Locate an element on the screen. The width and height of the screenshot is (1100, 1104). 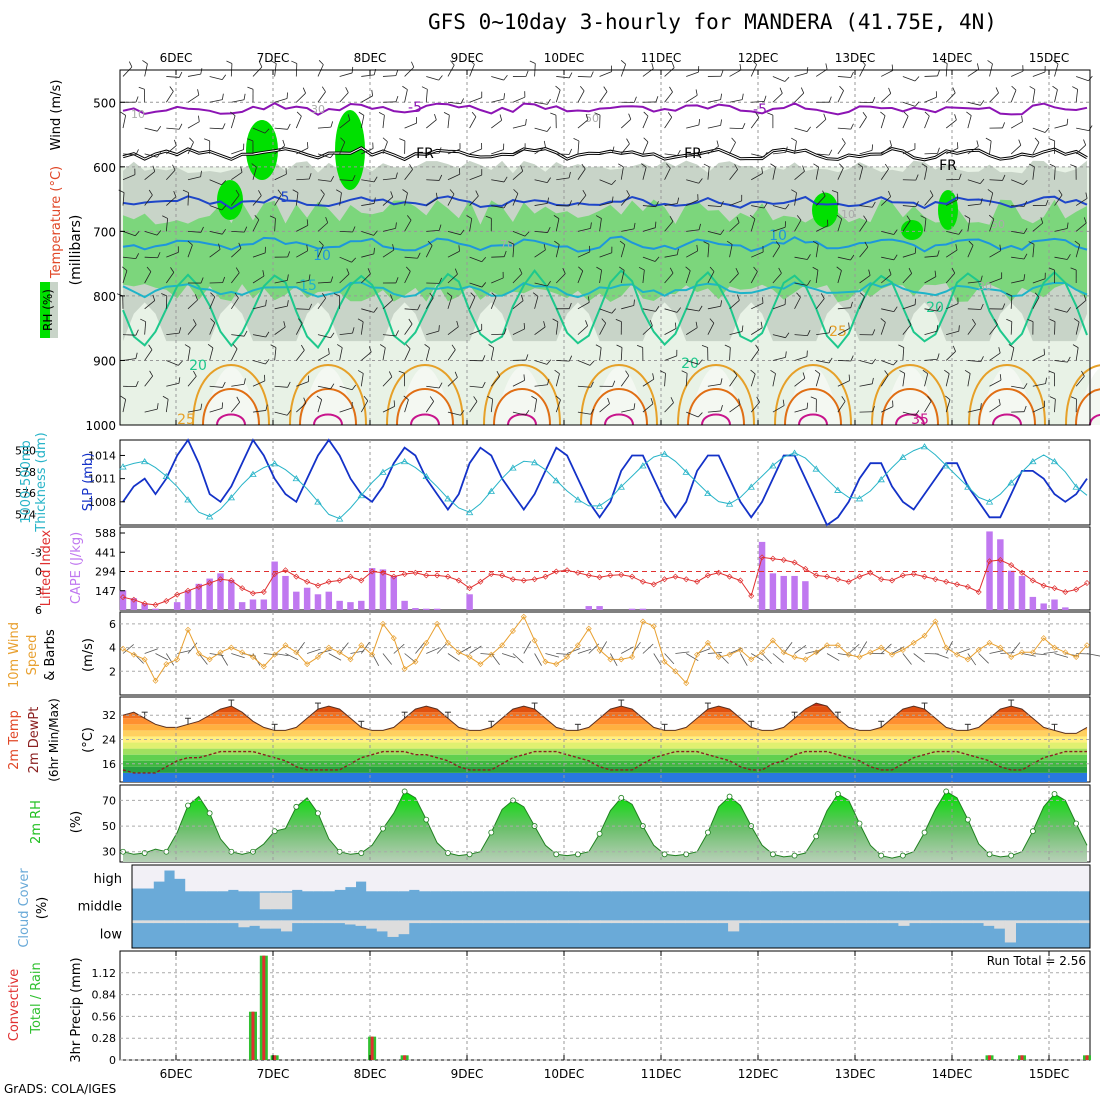
temperature-label--5: -5 is located at coordinates (415, 108).